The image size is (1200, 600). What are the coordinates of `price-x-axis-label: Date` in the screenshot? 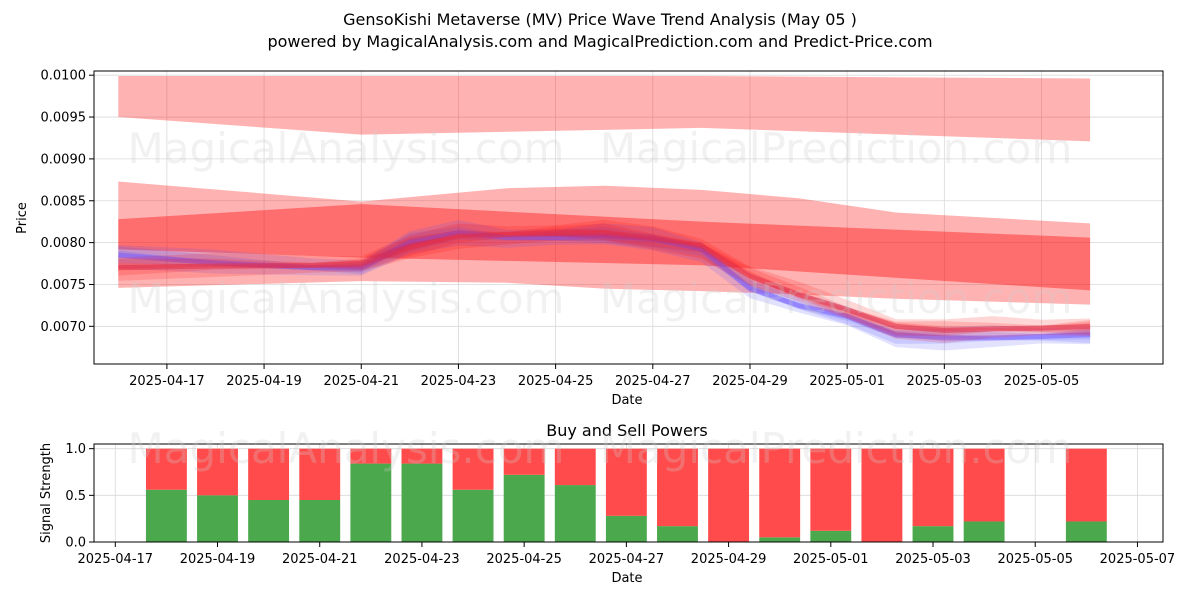 It's located at (626, 400).